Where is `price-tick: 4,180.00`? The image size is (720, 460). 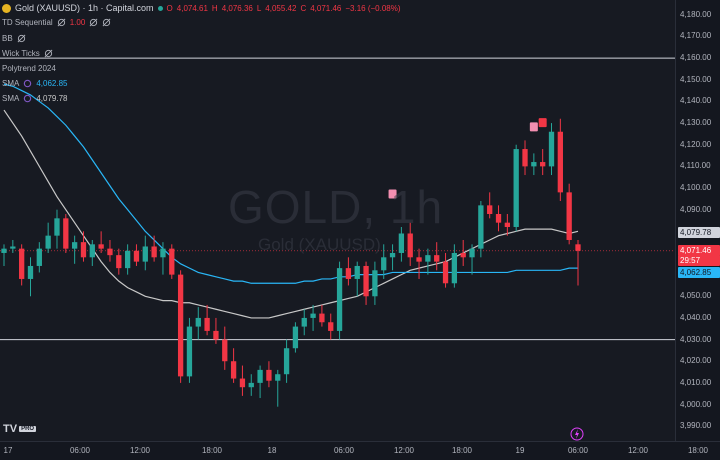
price-tick: 4,180.00 is located at coordinates (696, 14).